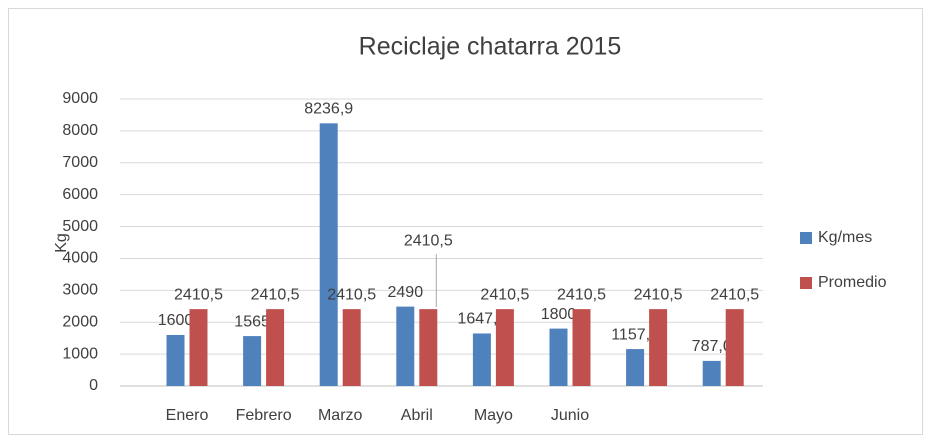 The image size is (931, 443). I want to click on y-tick-label: 0, so click(93, 385).